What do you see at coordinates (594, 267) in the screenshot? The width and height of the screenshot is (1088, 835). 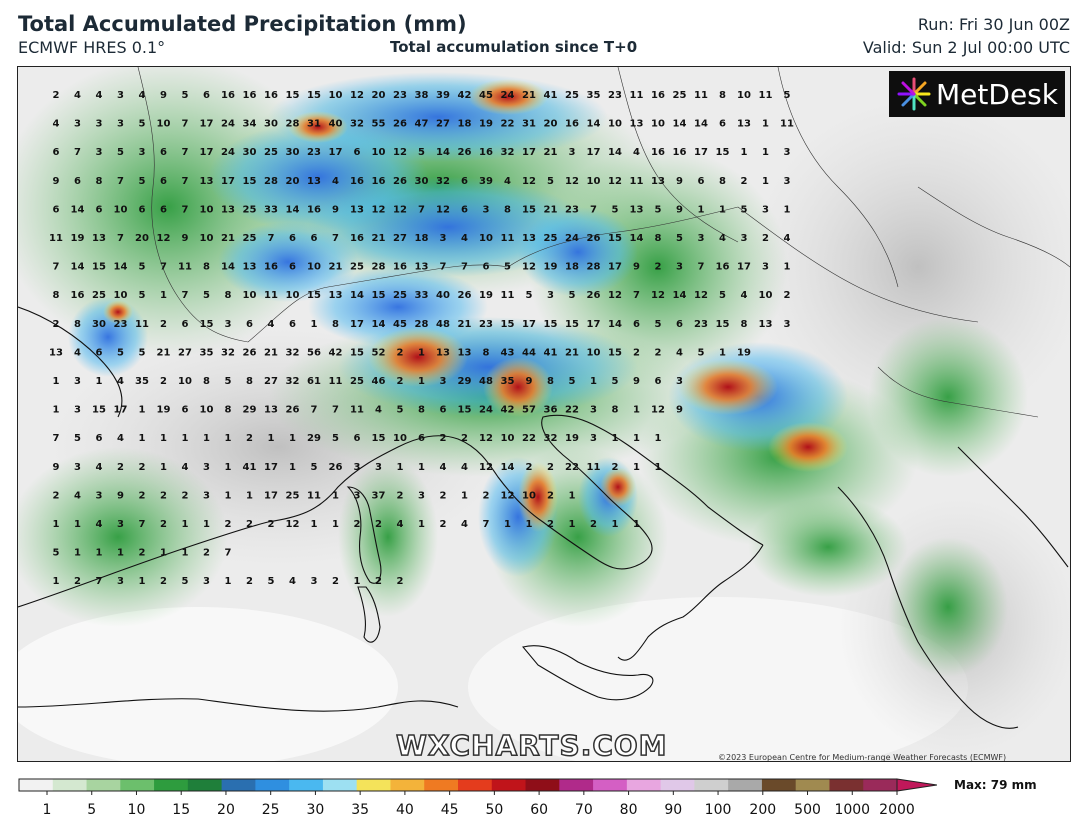 I see `grid-value-label: 28` at bounding box center [594, 267].